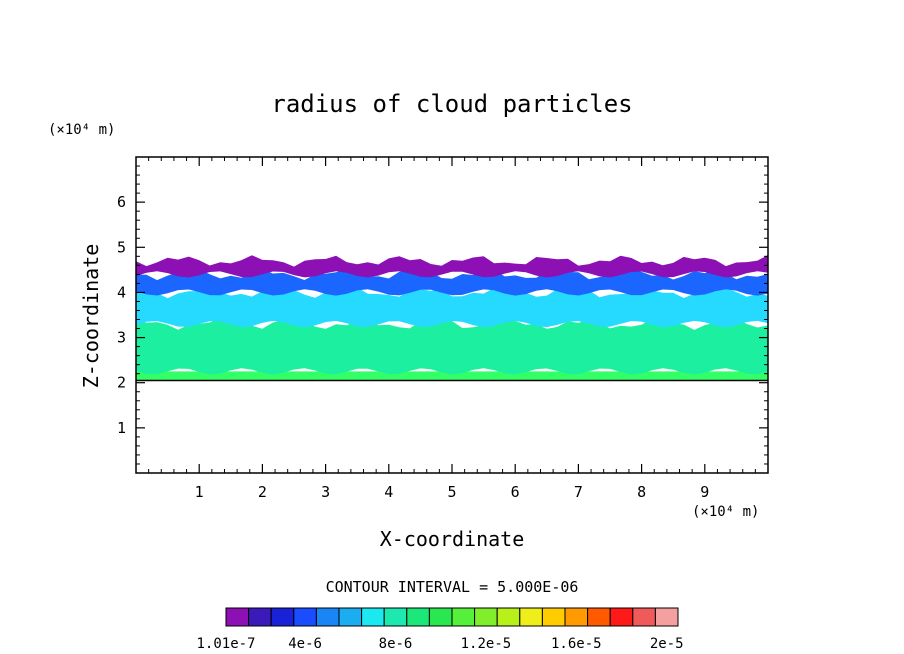  I want to click on y-tick-label: 1, so click(121, 428).